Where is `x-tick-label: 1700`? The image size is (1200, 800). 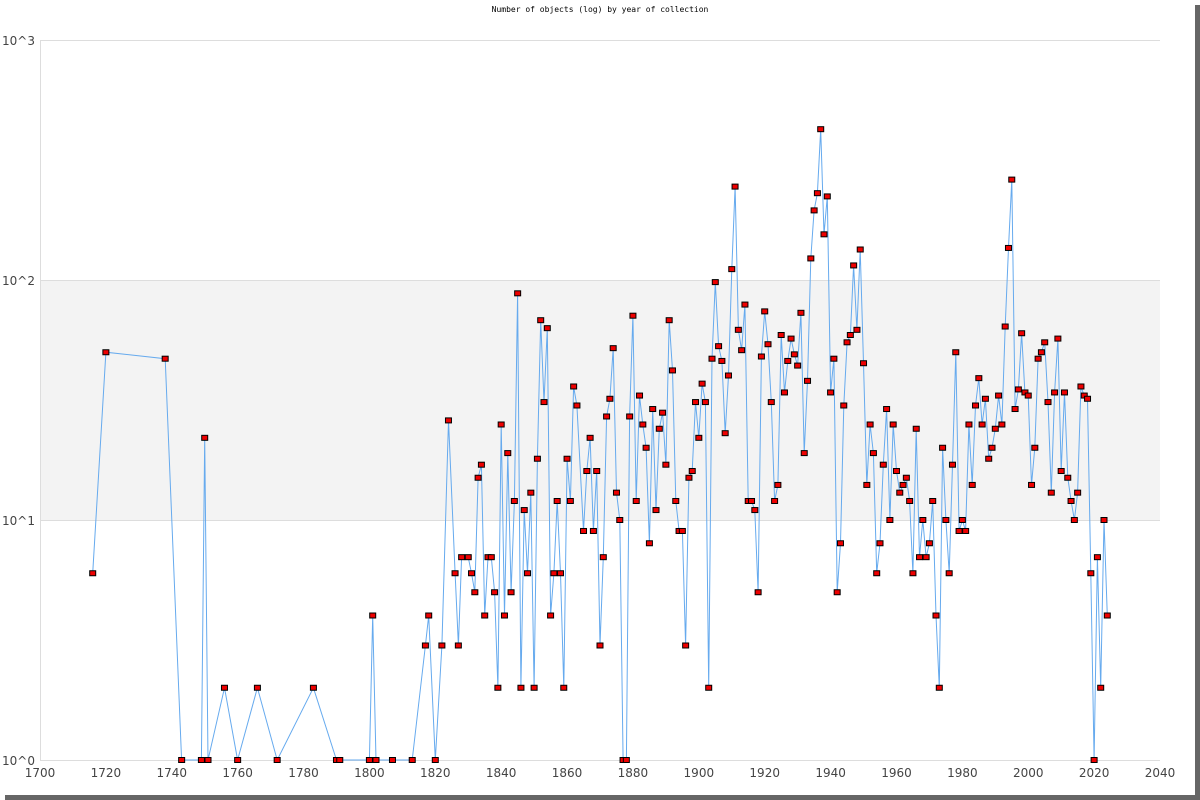 x-tick-label: 1700 is located at coordinates (40, 773).